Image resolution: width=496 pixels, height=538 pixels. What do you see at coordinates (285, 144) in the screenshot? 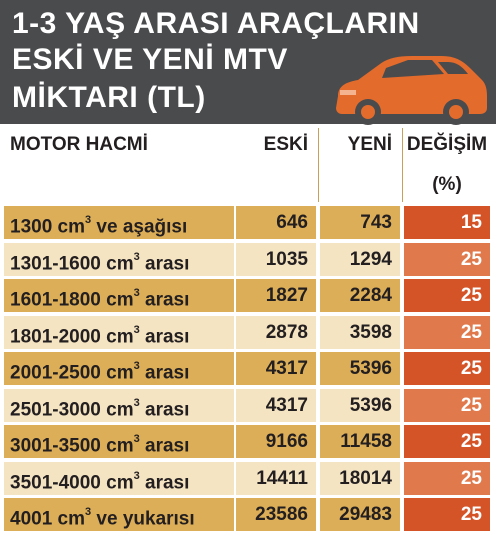
I see `col-header-eski: ESKİ` at bounding box center [285, 144].